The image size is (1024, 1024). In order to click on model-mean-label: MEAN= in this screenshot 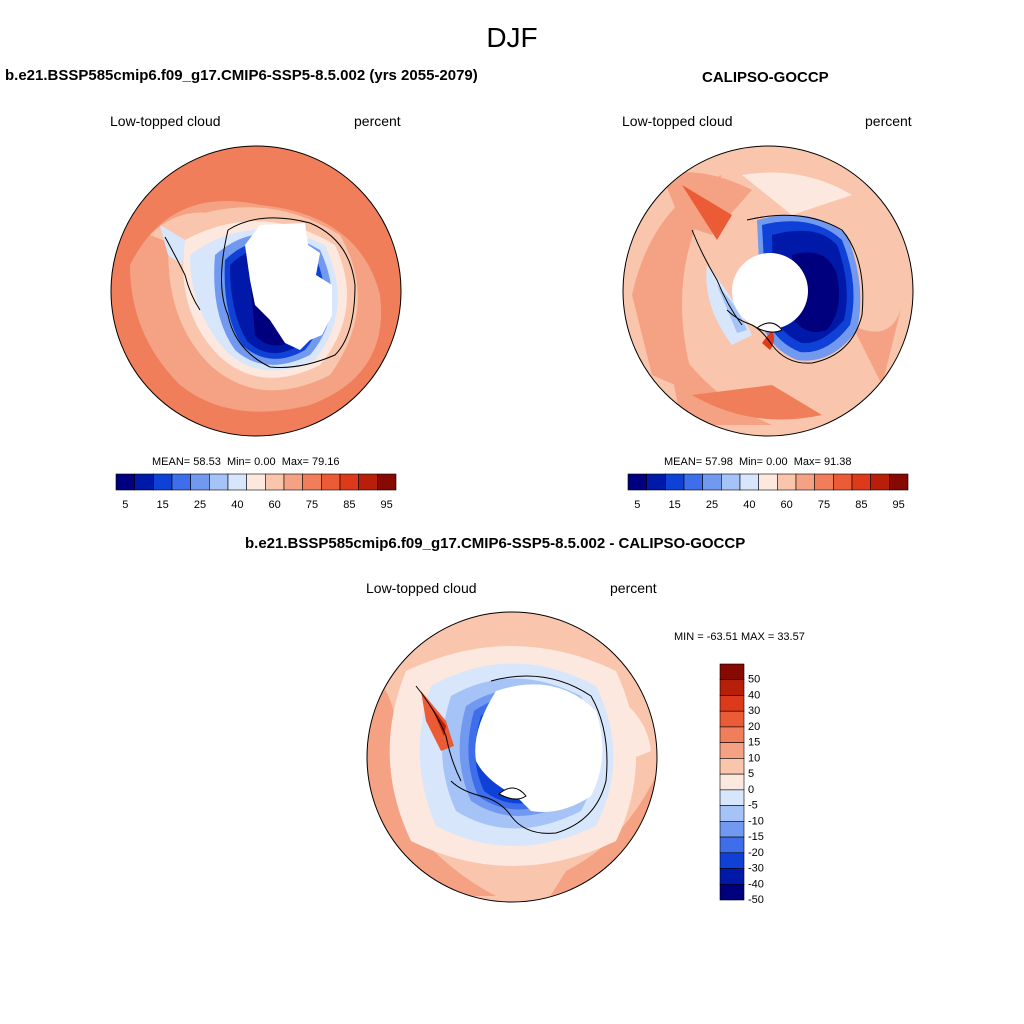, I will do `click(171, 462)`.